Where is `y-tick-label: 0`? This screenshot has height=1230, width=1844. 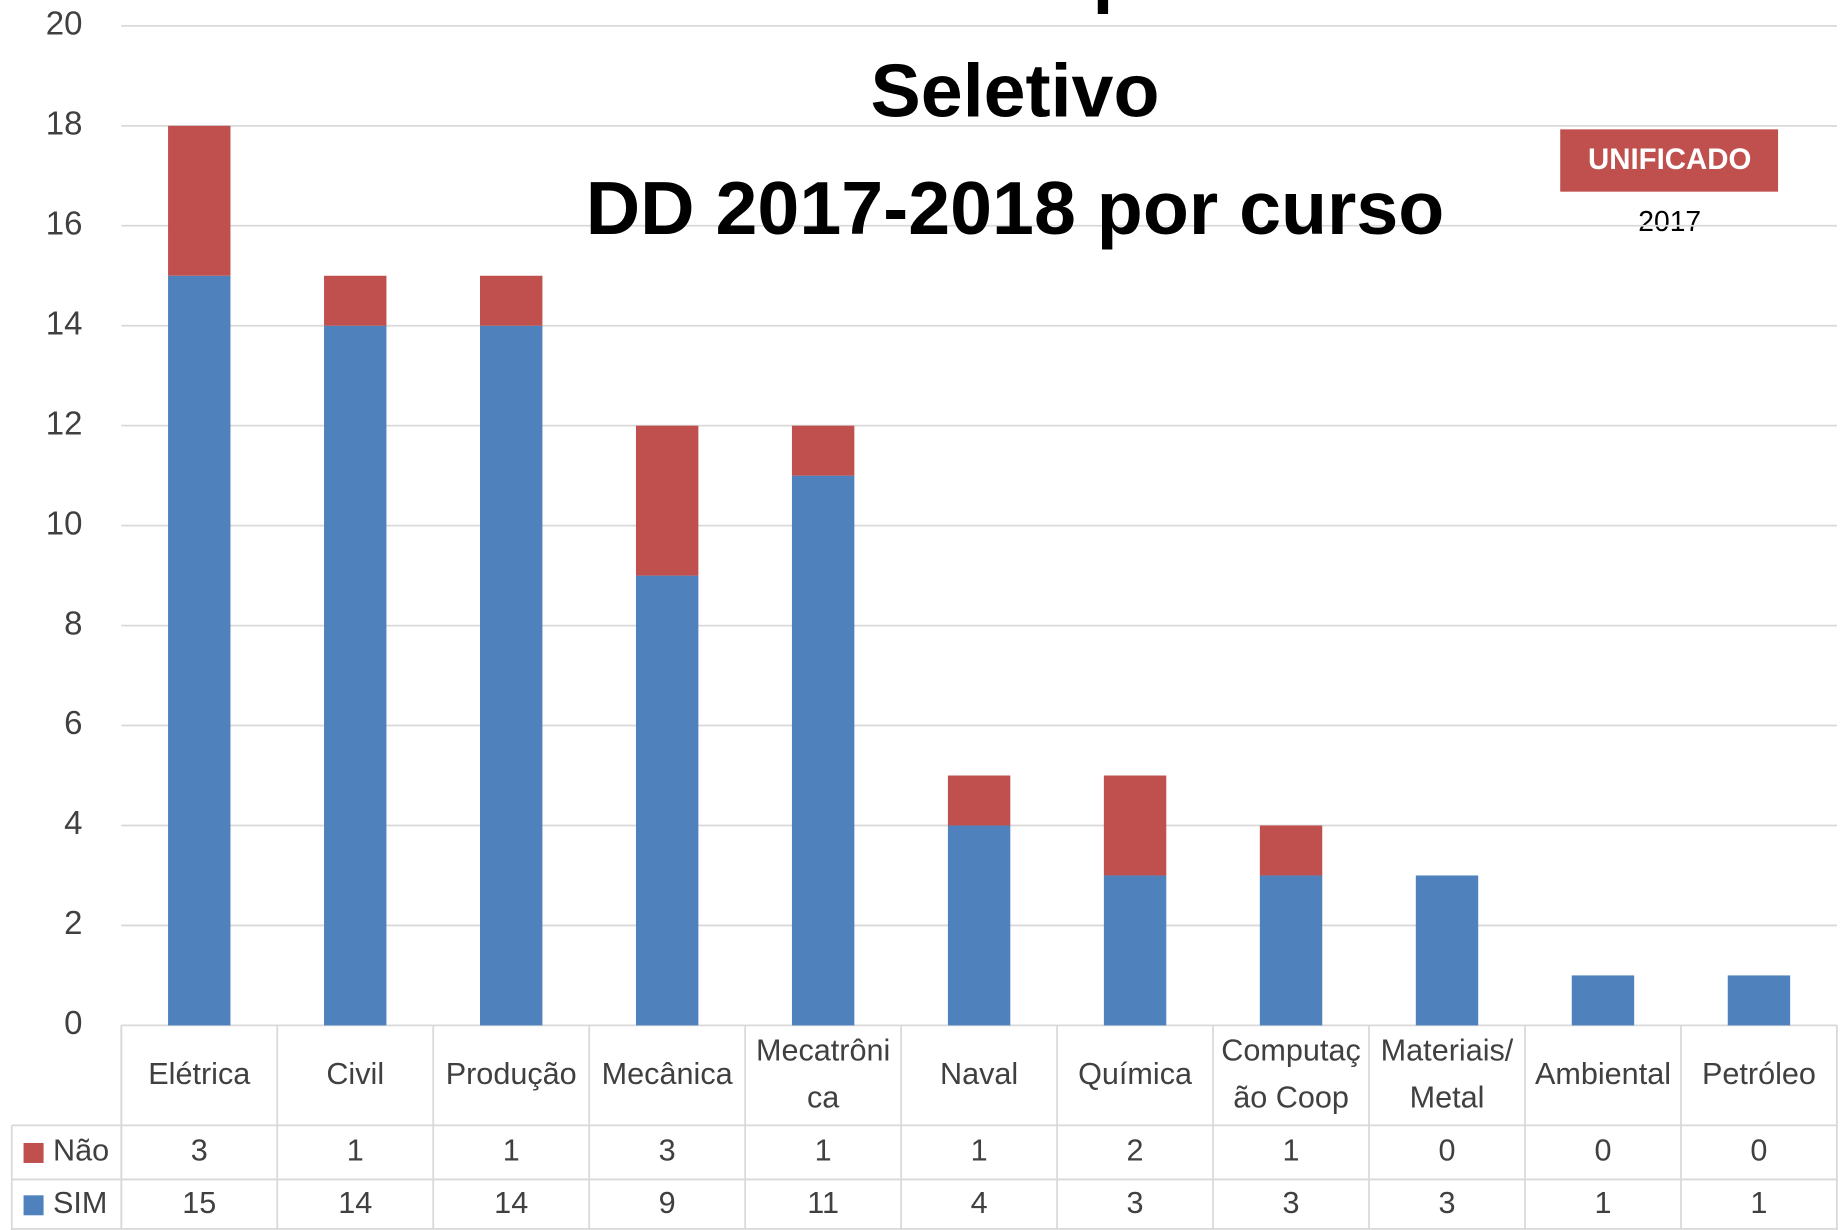 y-tick-label: 0 is located at coordinates (73, 1022).